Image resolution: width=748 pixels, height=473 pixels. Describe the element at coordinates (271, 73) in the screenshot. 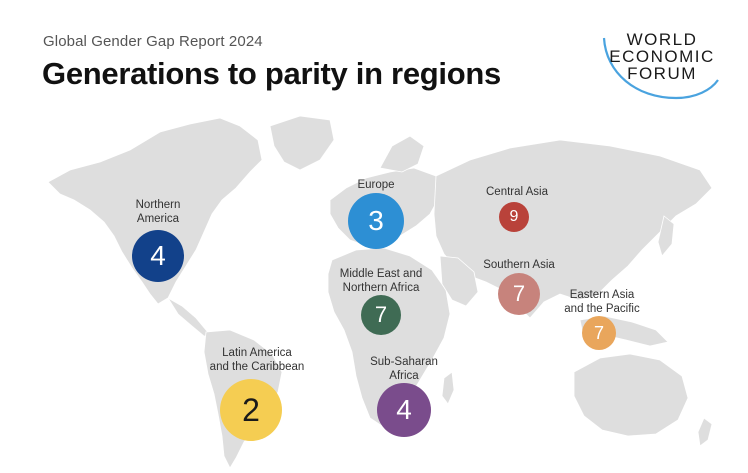

I see `page-title: Generations to parity in regions` at that location.